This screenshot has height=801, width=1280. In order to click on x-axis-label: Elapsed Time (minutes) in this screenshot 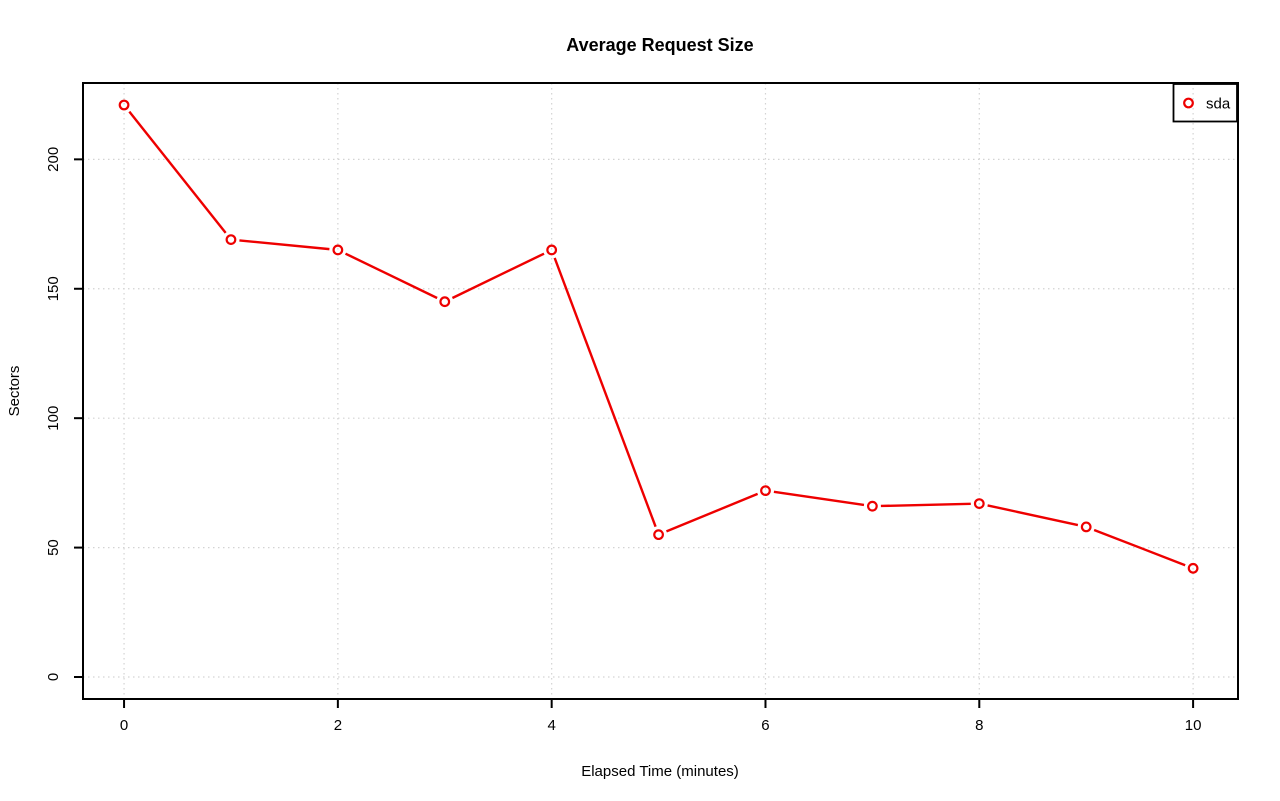, I will do `click(660, 771)`.